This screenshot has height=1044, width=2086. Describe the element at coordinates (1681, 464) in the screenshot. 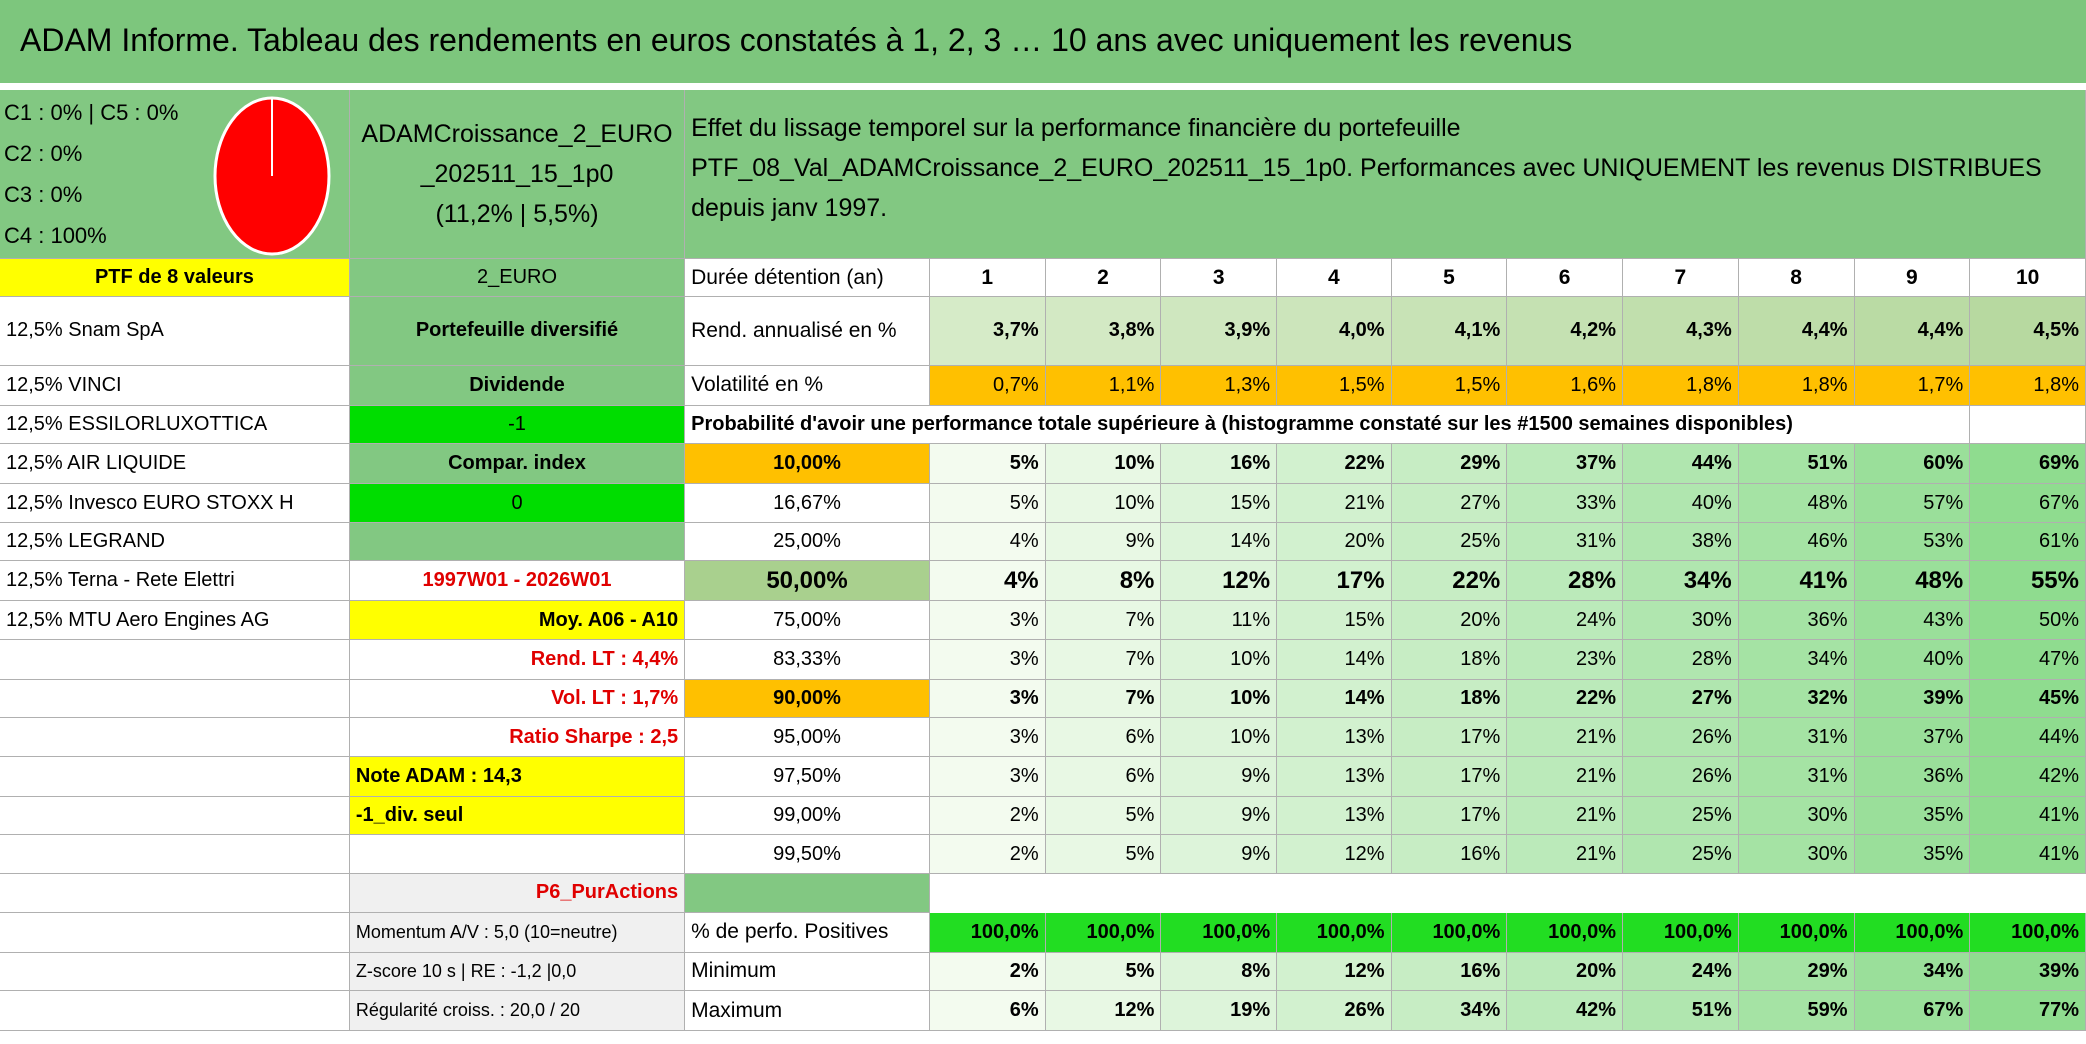

I see `probability-value: 44%` at that location.